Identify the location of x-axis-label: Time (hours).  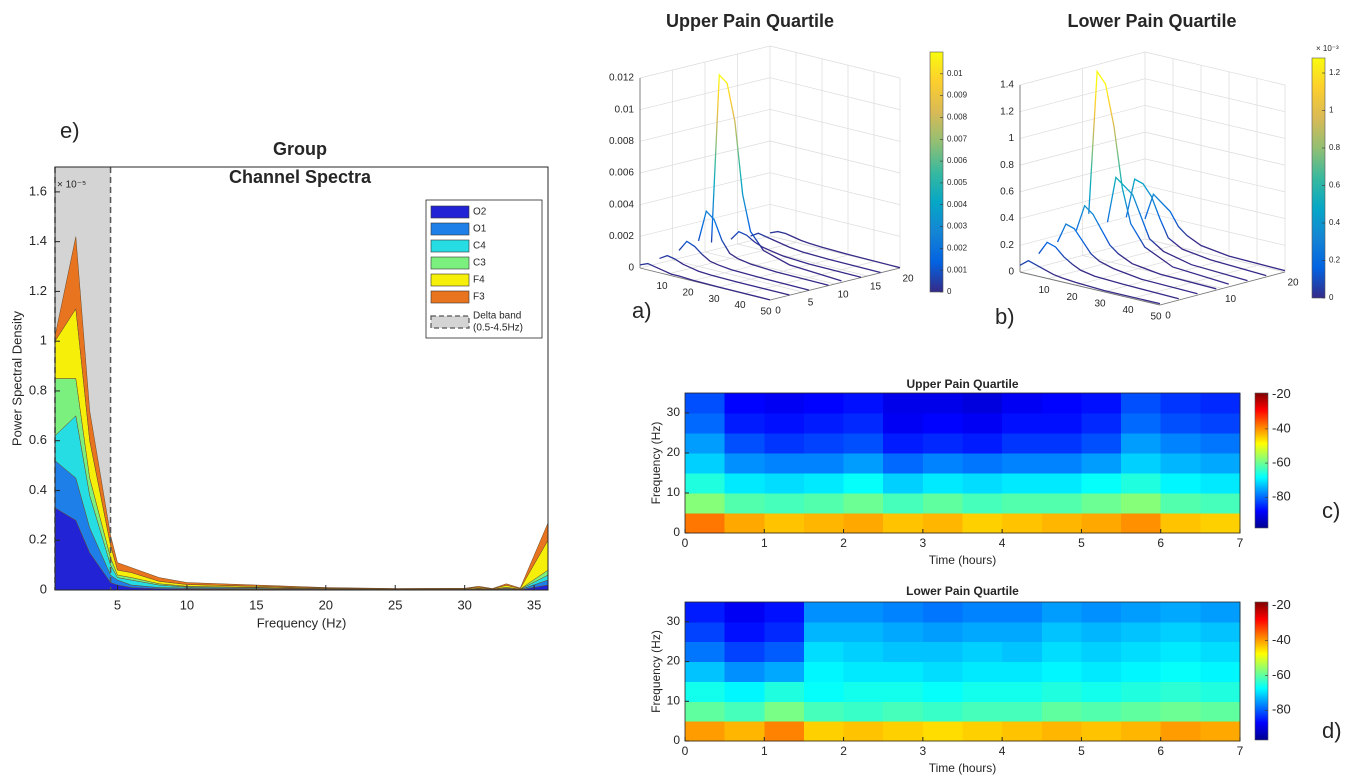
(963, 560).